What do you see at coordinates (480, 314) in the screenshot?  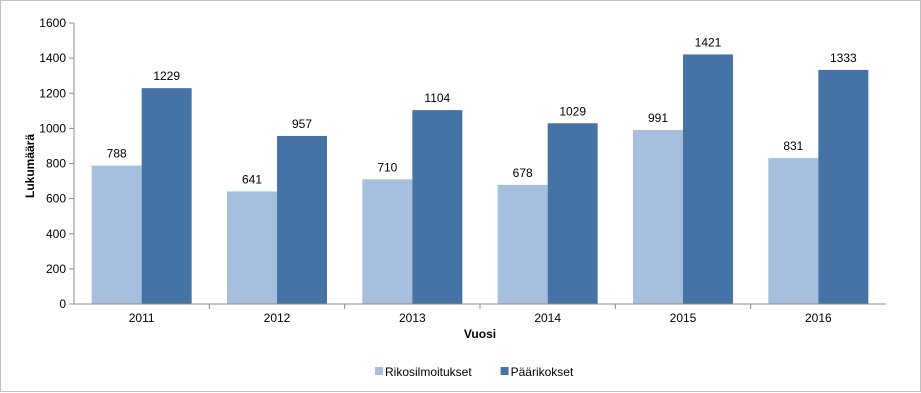 I see `x-axis-ticks: 2011 2012 2013 2014 2015 2016` at bounding box center [480, 314].